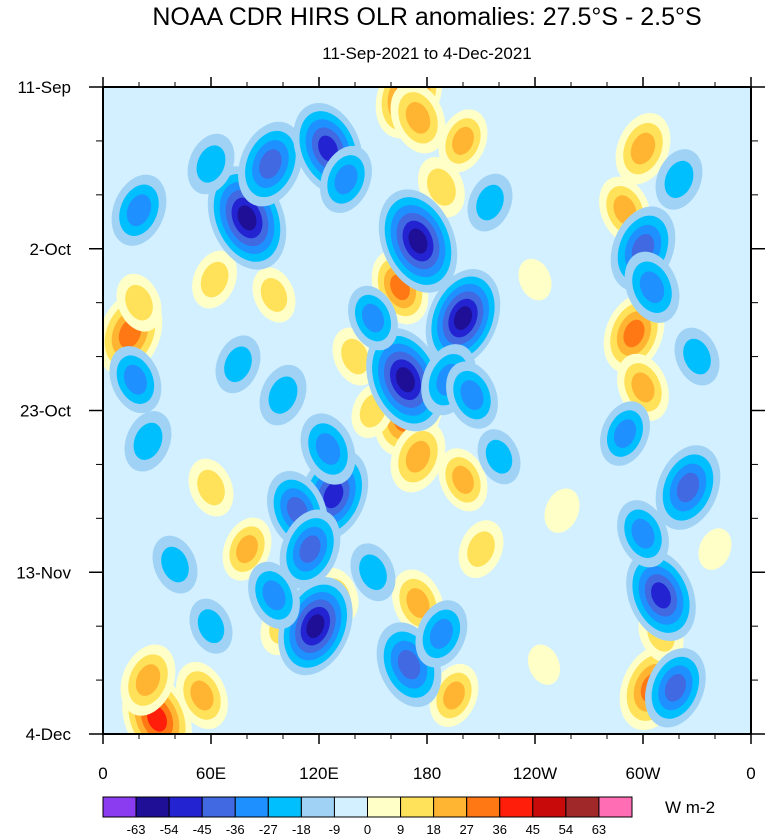 Image resolution: width=770 pixels, height=835 pixels. What do you see at coordinates (169, 828) in the screenshot?
I see `colorbar-label: -54` at bounding box center [169, 828].